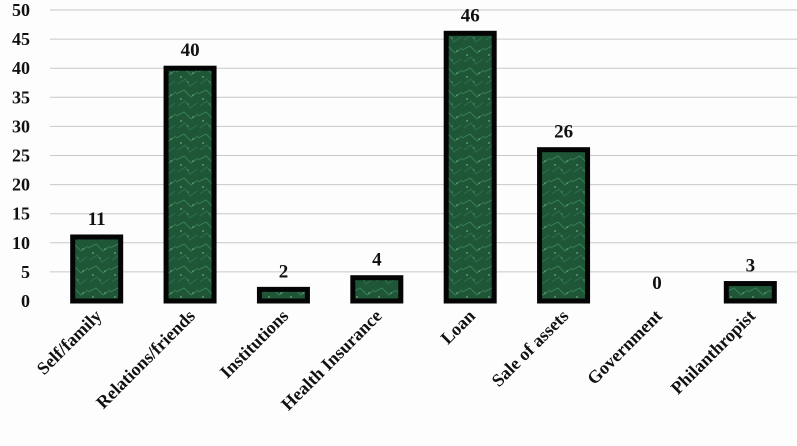 Image resolution: width=797 pixels, height=446 pixels. I want to click on y-tick-label: 15, so click(21, 214).